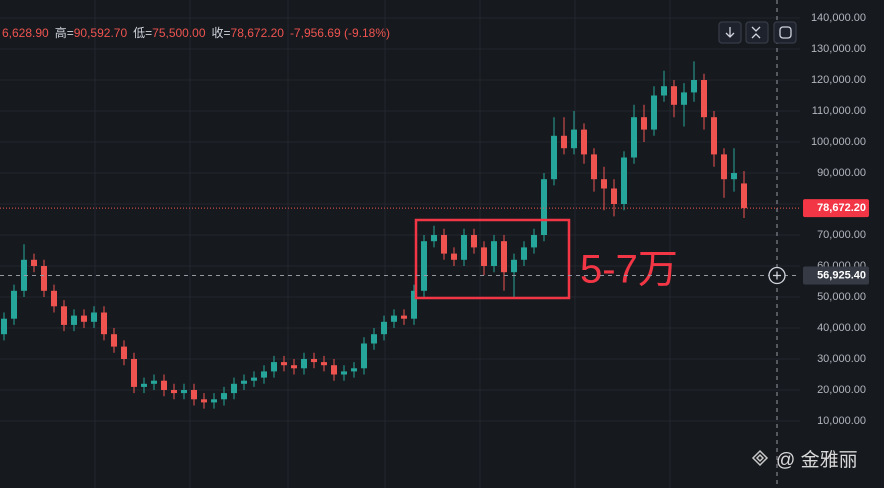  What do you see at coordinates (841, 328) in the screenshot?
I see `y-tick-label: 40,000.00` at bounding box center [841, 328].